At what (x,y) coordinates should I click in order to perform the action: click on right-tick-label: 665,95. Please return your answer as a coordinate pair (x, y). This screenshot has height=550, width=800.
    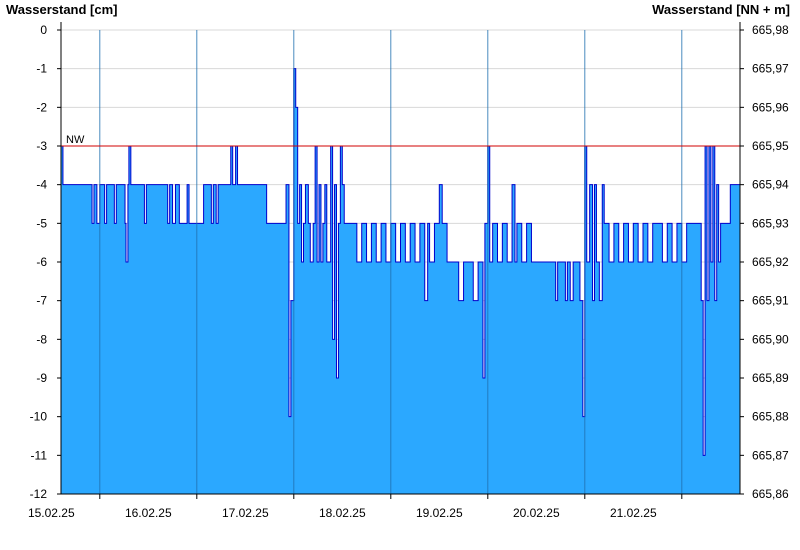
    Looking at the image, I should click on (770, 146).